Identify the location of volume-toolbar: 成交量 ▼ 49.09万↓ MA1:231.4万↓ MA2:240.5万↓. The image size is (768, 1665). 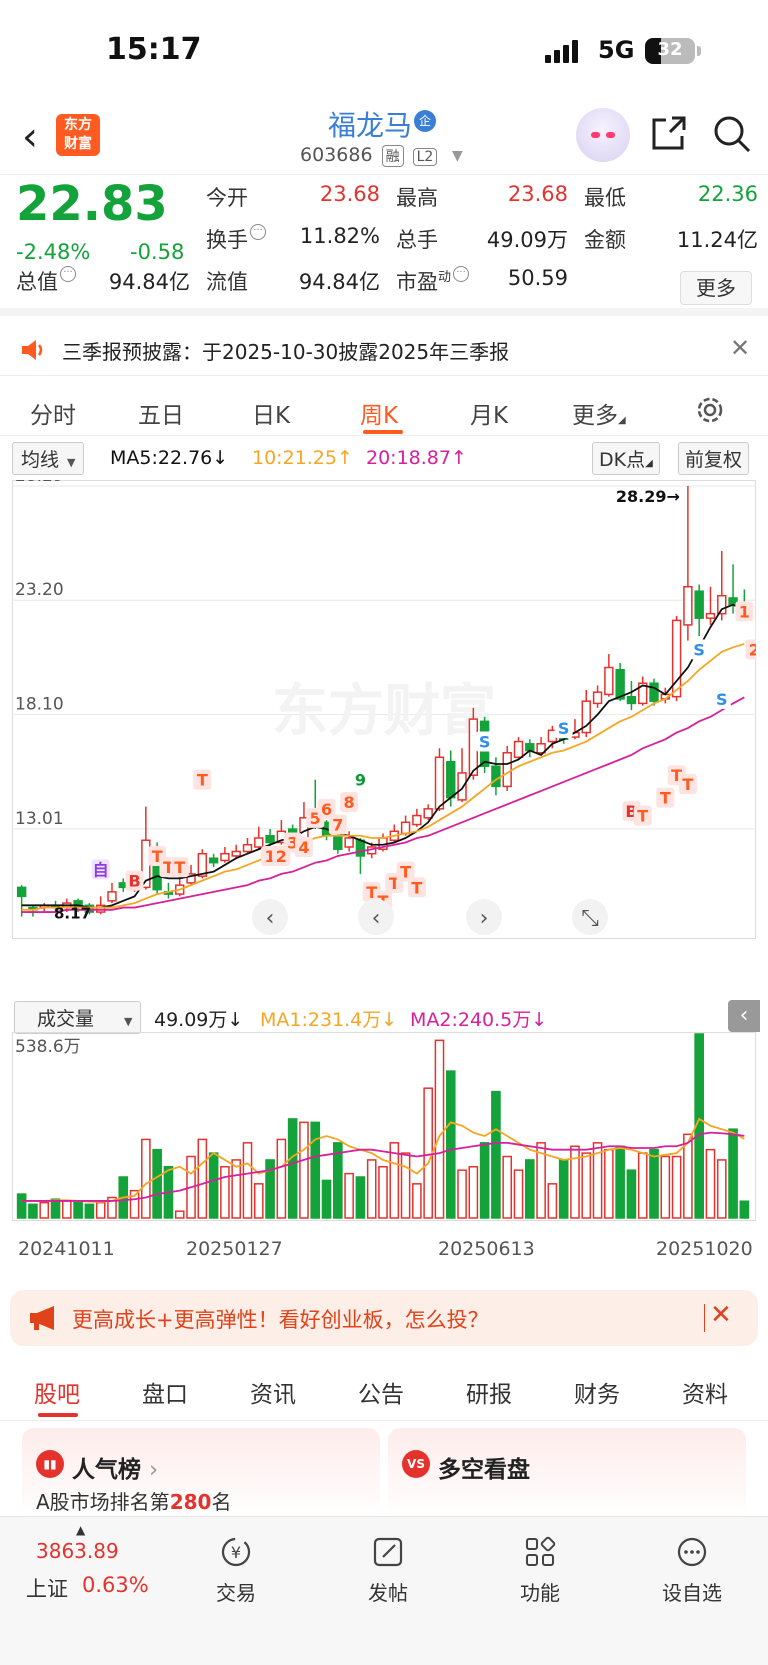
(384, 1017).